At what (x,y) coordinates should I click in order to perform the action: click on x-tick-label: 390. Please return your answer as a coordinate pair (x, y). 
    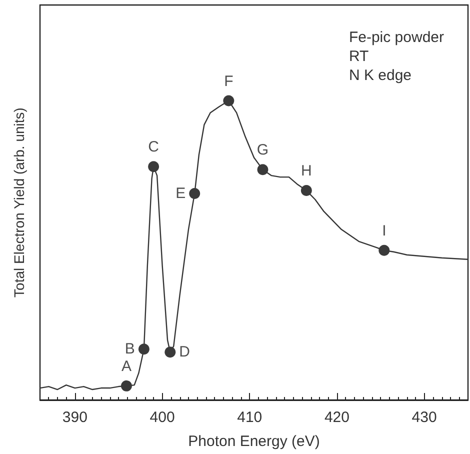
    Looking at the image, I should click on (75, 417).